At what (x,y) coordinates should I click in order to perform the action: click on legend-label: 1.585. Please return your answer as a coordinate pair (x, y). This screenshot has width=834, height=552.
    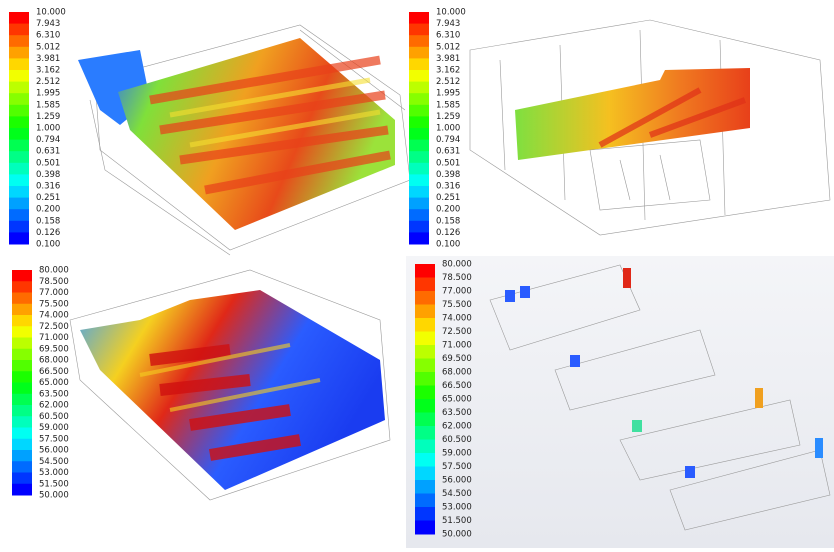
    Looking at the image, I should click on (448, 105).